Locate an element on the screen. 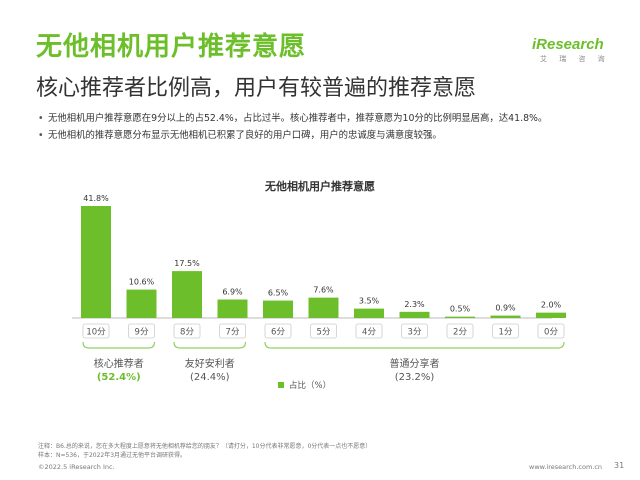  category-label: 3分 is located at coordinates (415, 333).